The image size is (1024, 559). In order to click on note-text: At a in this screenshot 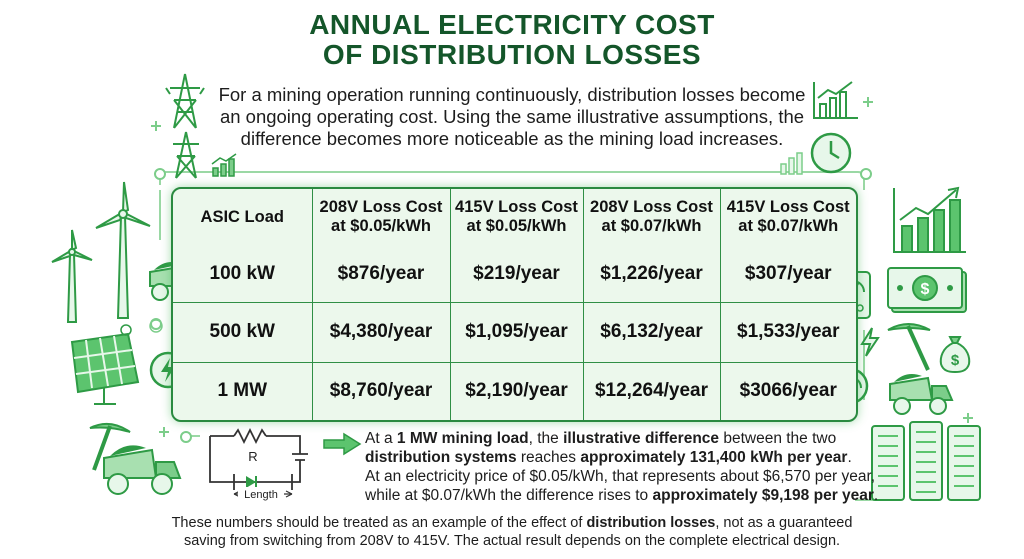, I will do `click(381, 438)`.